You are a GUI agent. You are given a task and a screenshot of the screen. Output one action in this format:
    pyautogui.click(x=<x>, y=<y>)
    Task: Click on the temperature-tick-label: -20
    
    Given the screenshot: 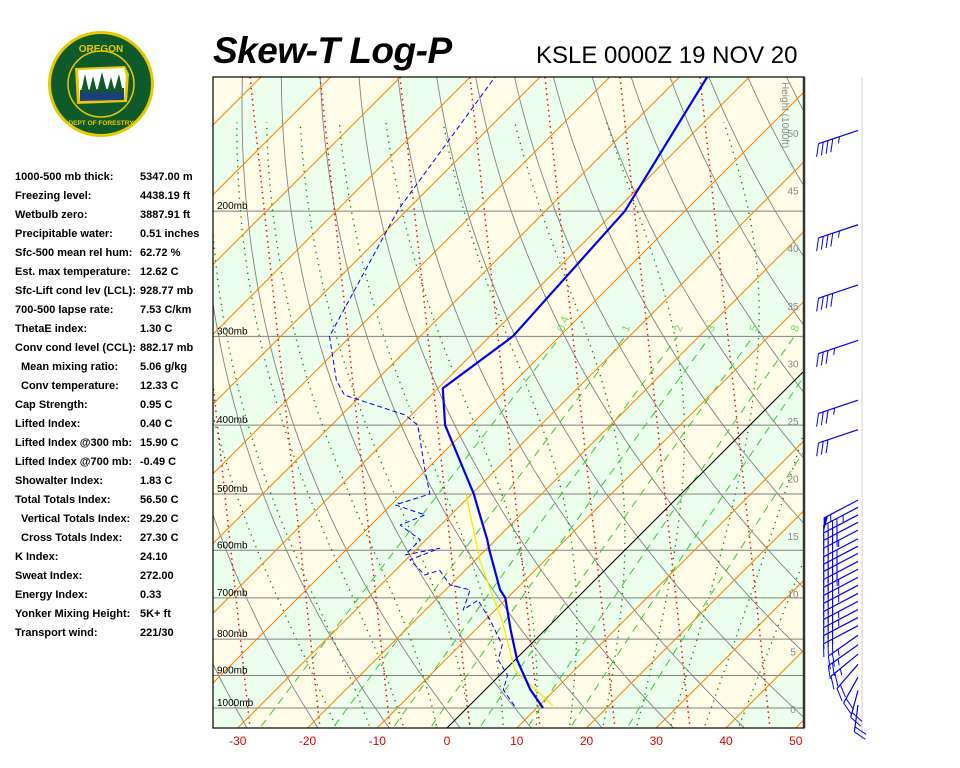 What is the action you would take?
    pyautogui.click(x=308, y=741)
    